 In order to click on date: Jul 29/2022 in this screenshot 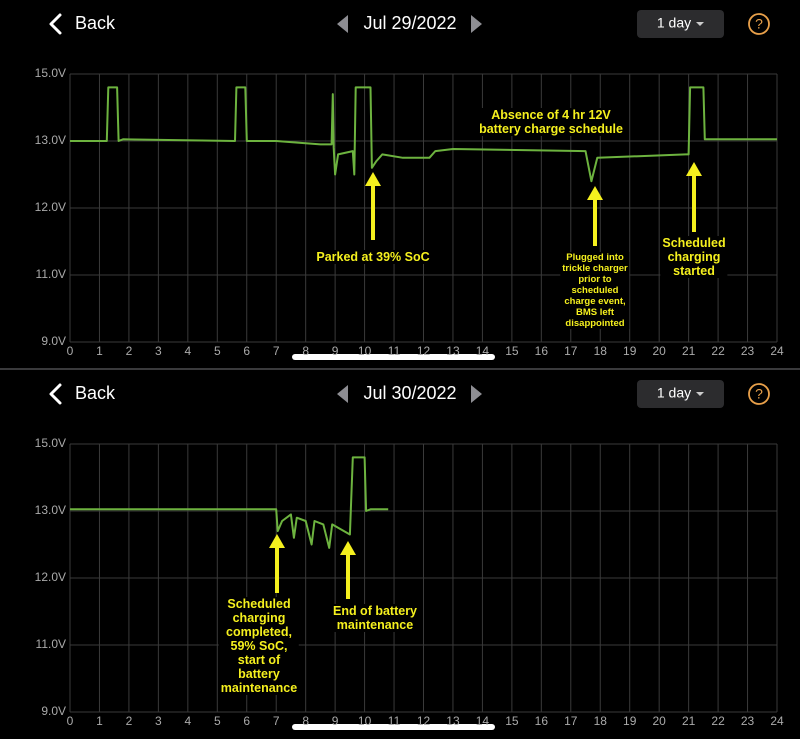, I will do `click(409, 23)`.